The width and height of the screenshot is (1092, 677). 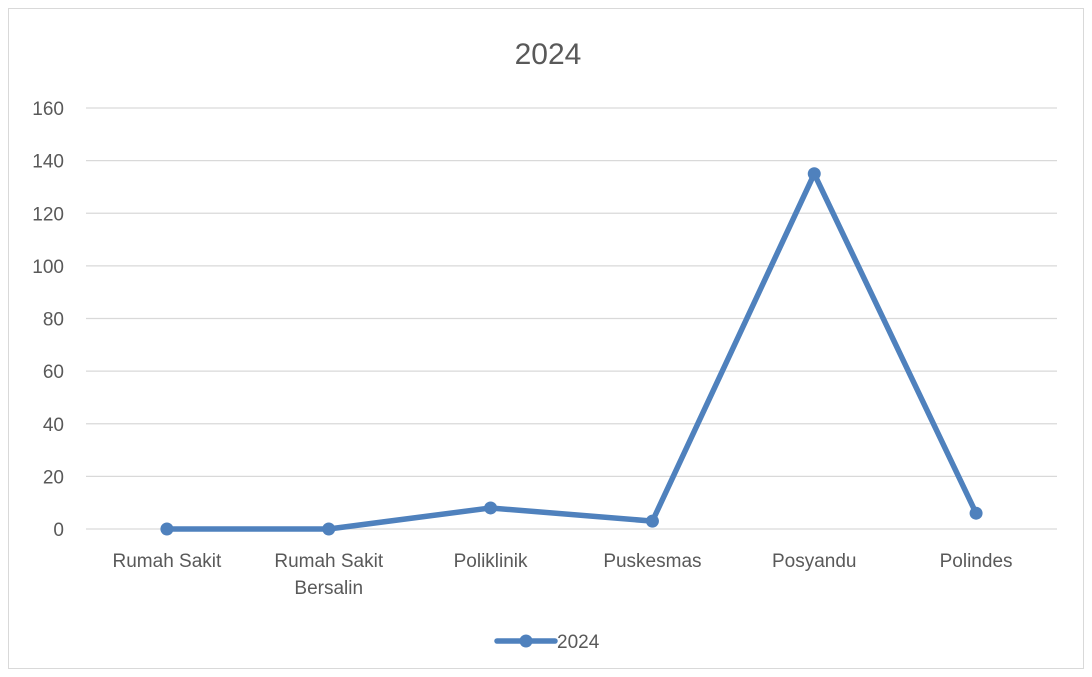 What do you see at coordinates (53, 372) in the screenshot?
I see `y-tick-label: 60` at bounding box center [53, 372].